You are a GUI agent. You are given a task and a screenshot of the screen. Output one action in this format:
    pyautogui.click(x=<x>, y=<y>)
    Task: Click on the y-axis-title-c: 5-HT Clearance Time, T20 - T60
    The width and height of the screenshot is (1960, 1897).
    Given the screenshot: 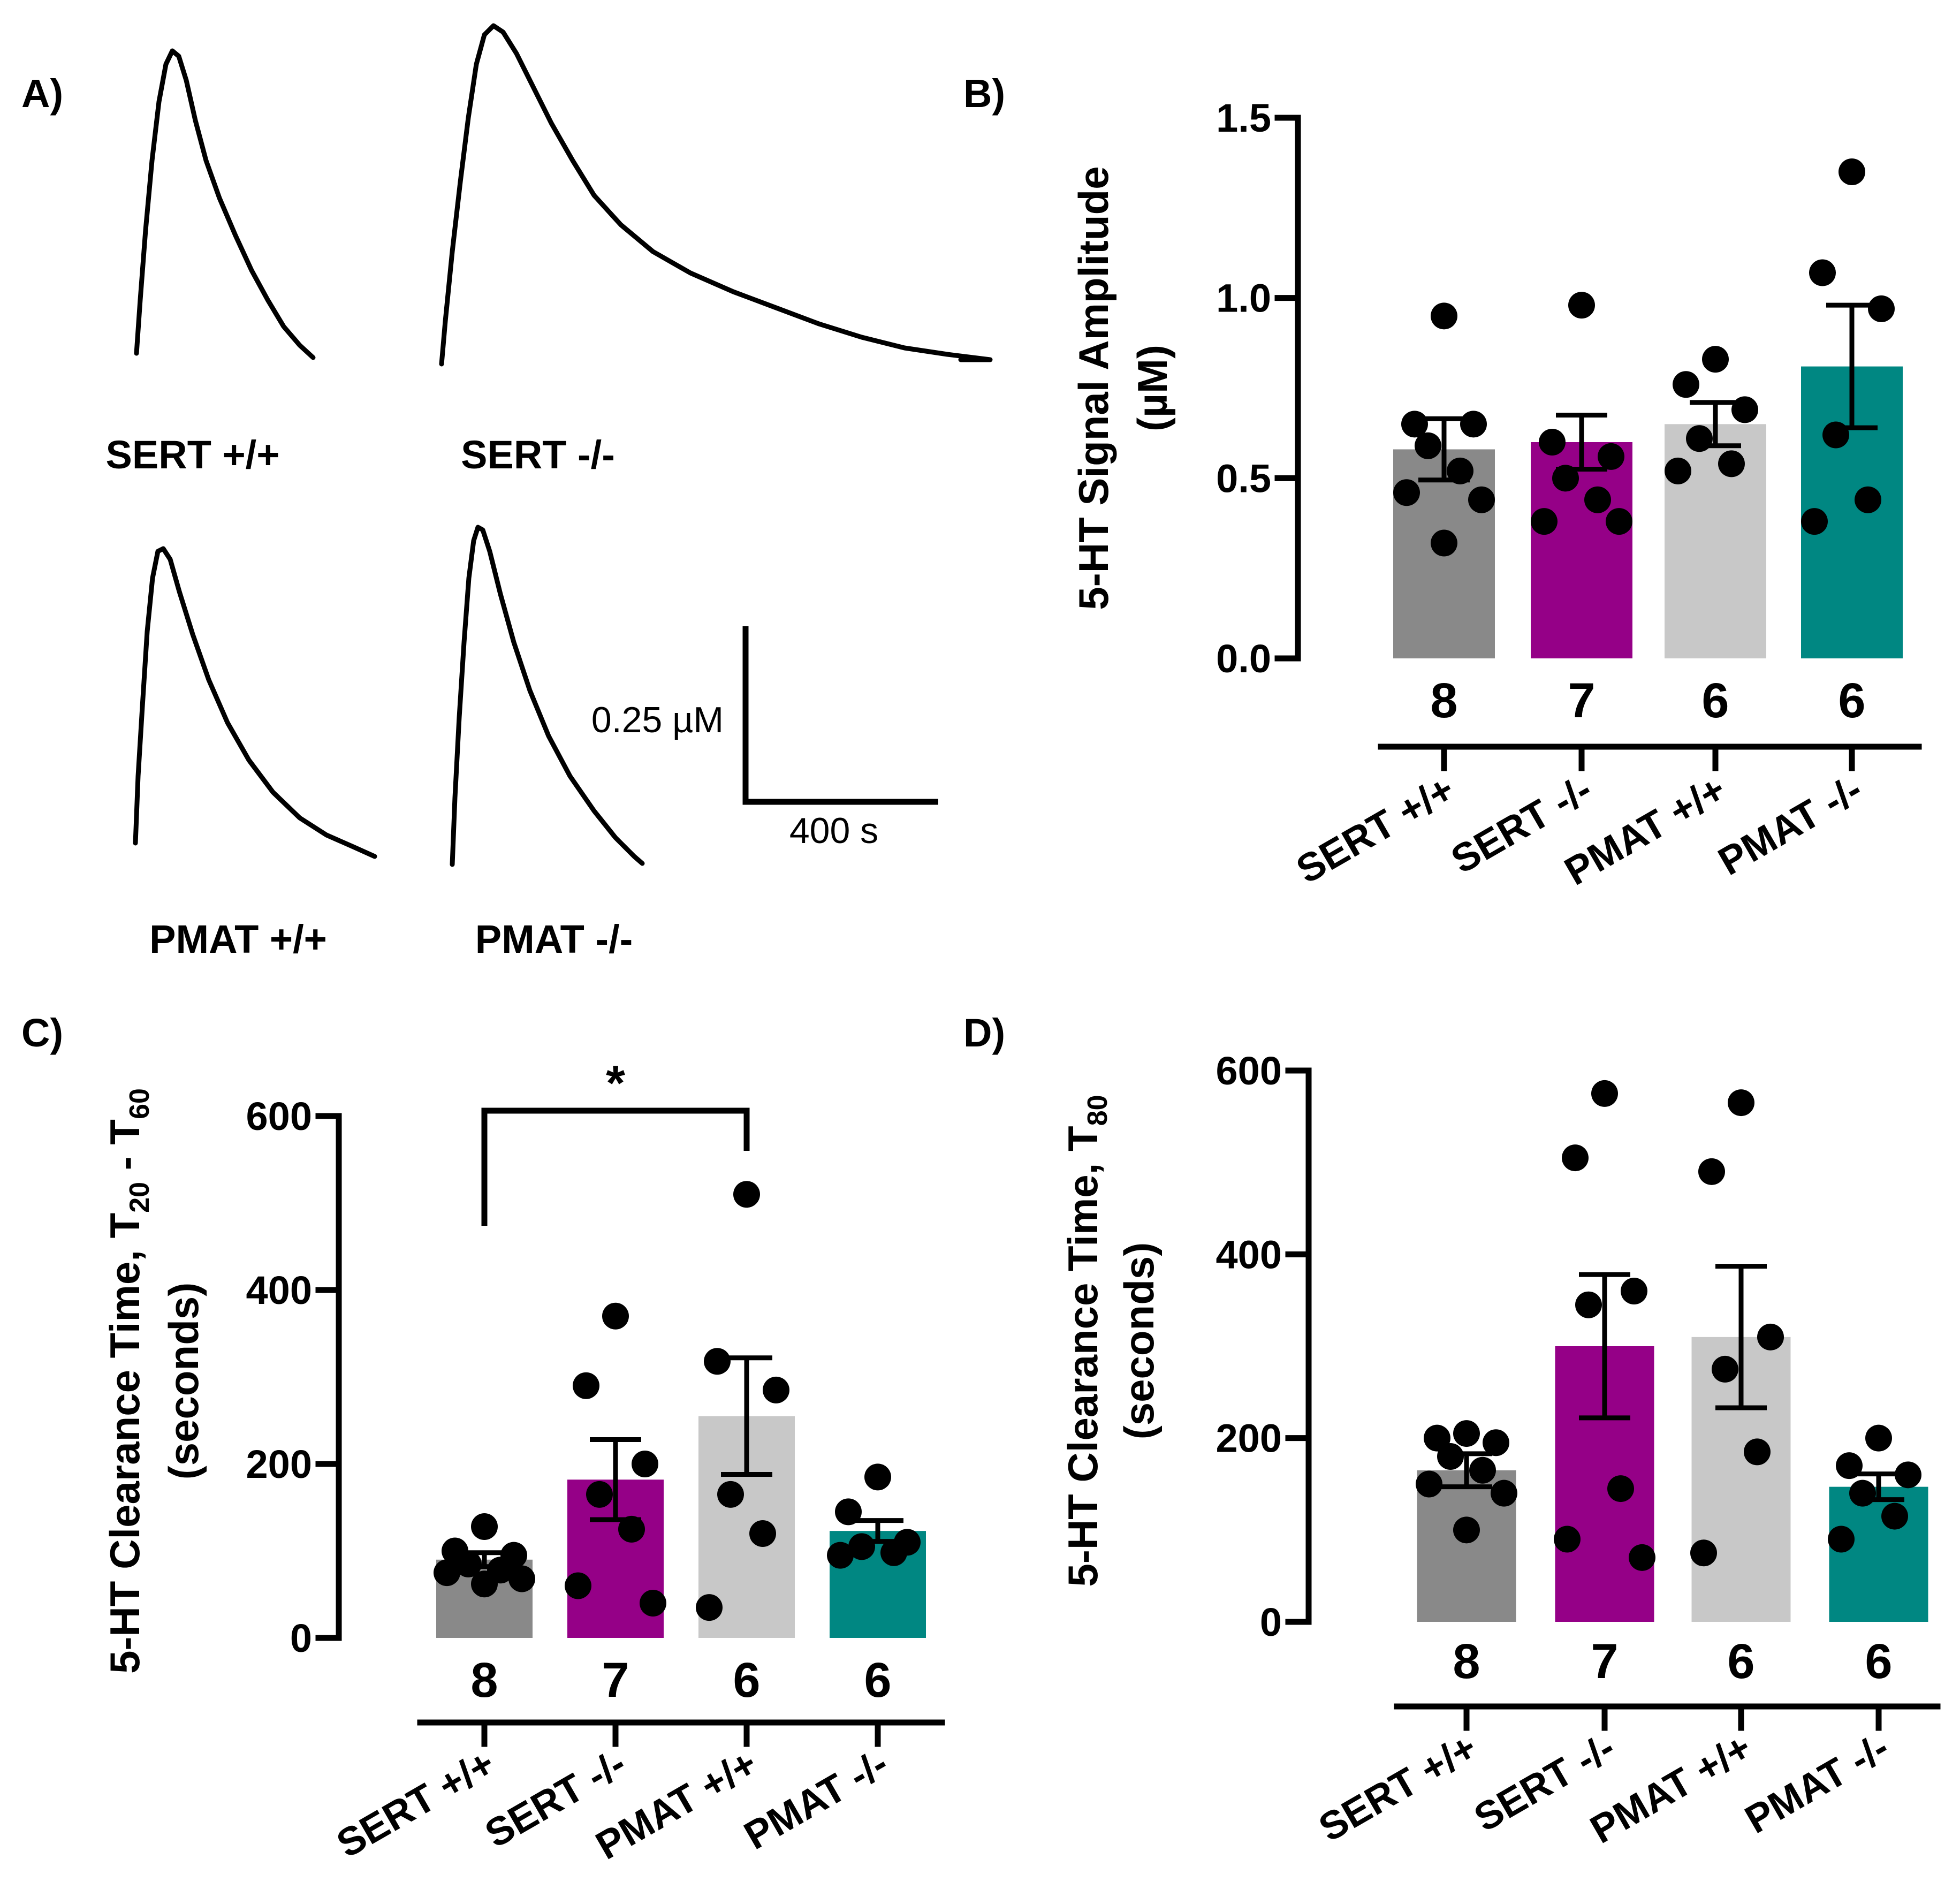 What is the action you would take?
    pyautogui.click(x=128, y=1381)
    